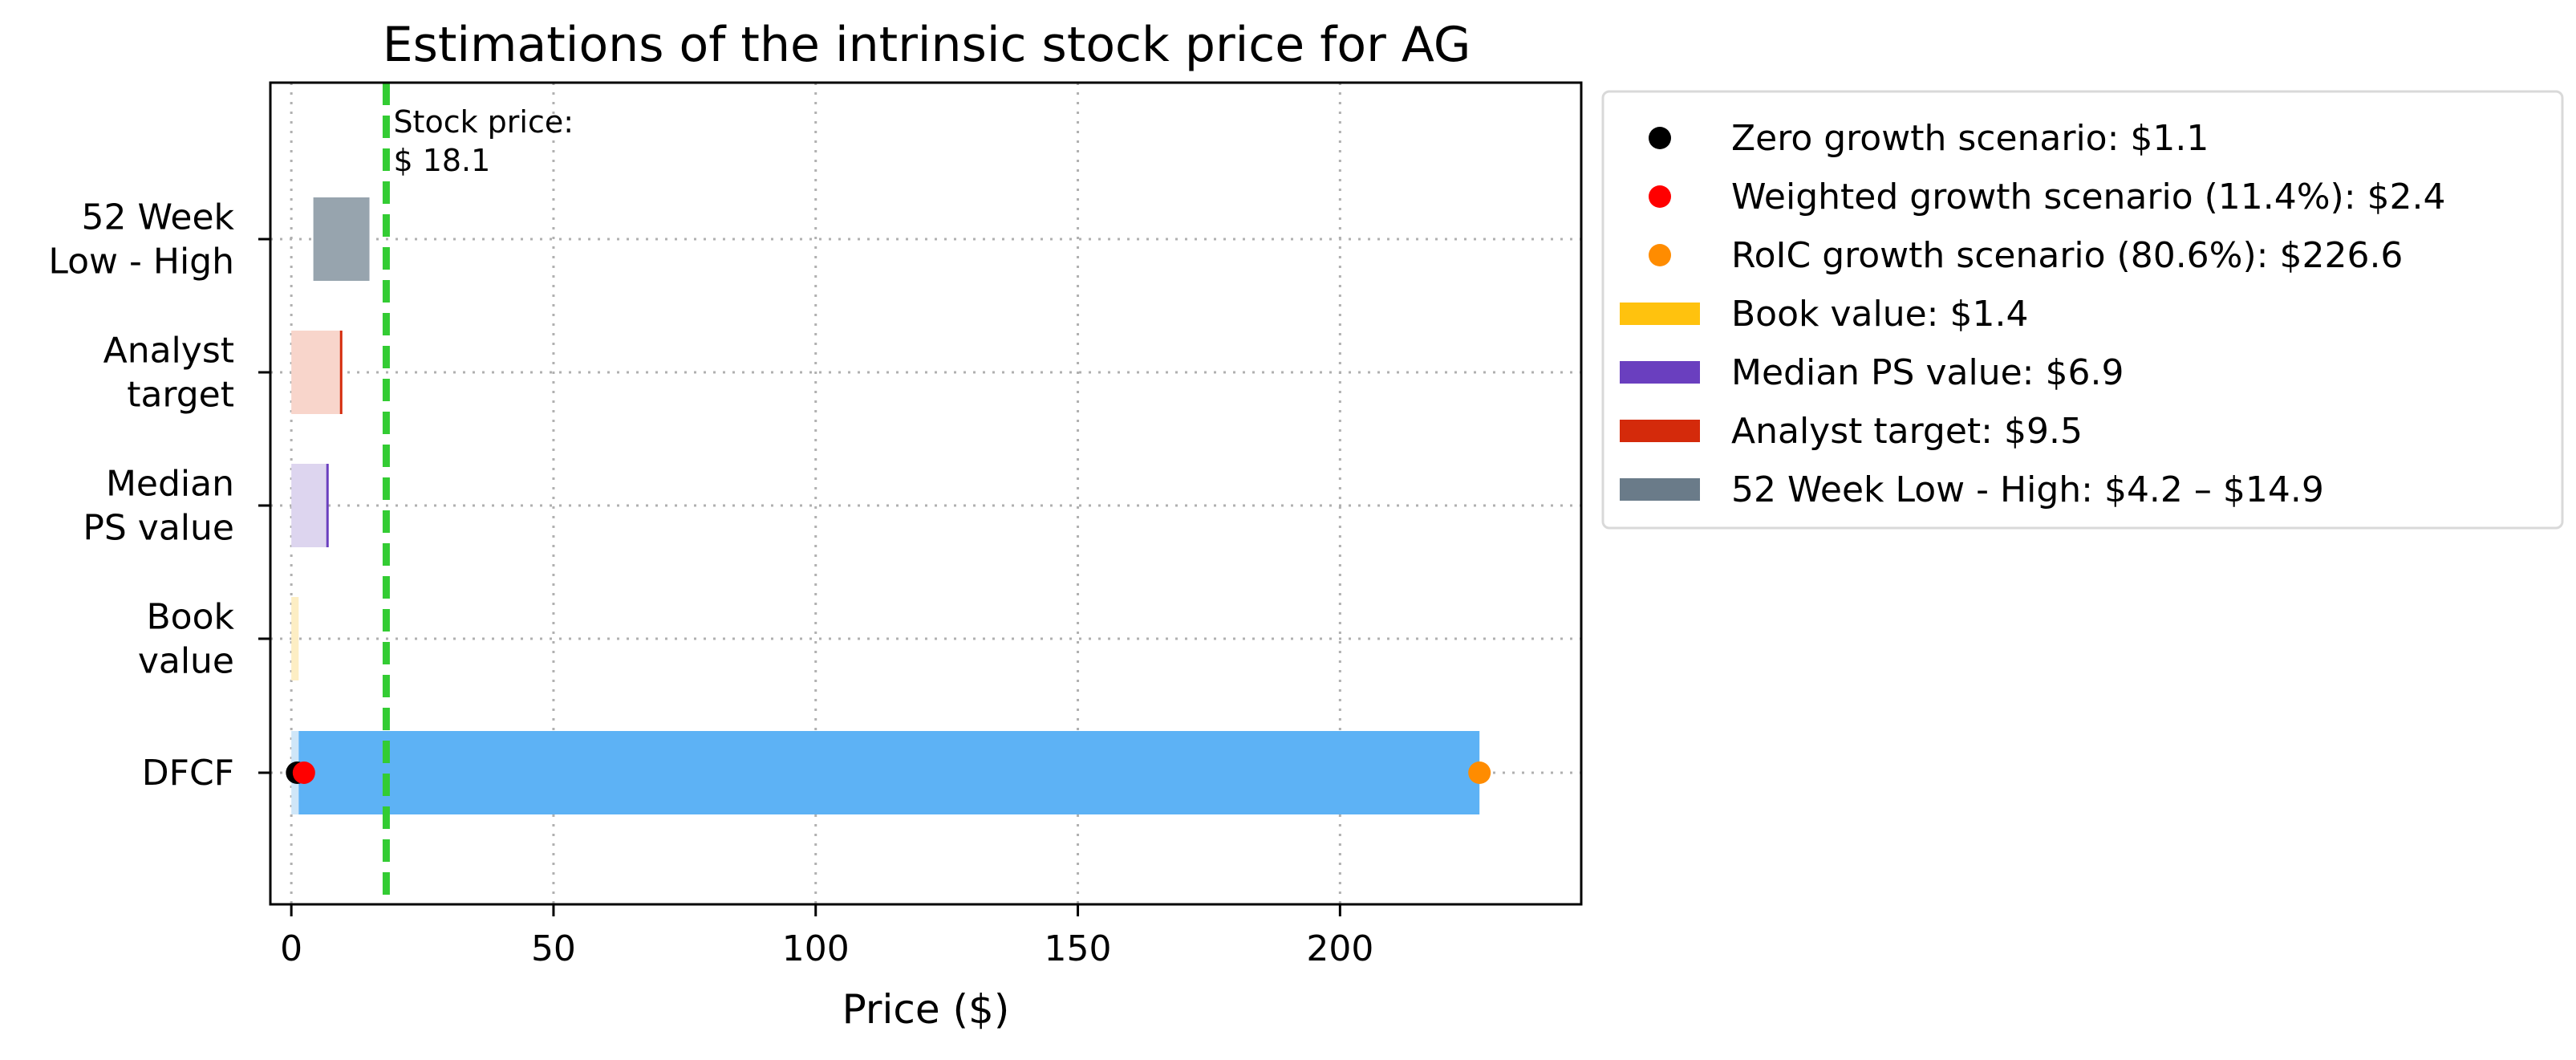 The image size is (2576, 1060). I want to click on y-tick-label: Median PS value, so click(158, 507).